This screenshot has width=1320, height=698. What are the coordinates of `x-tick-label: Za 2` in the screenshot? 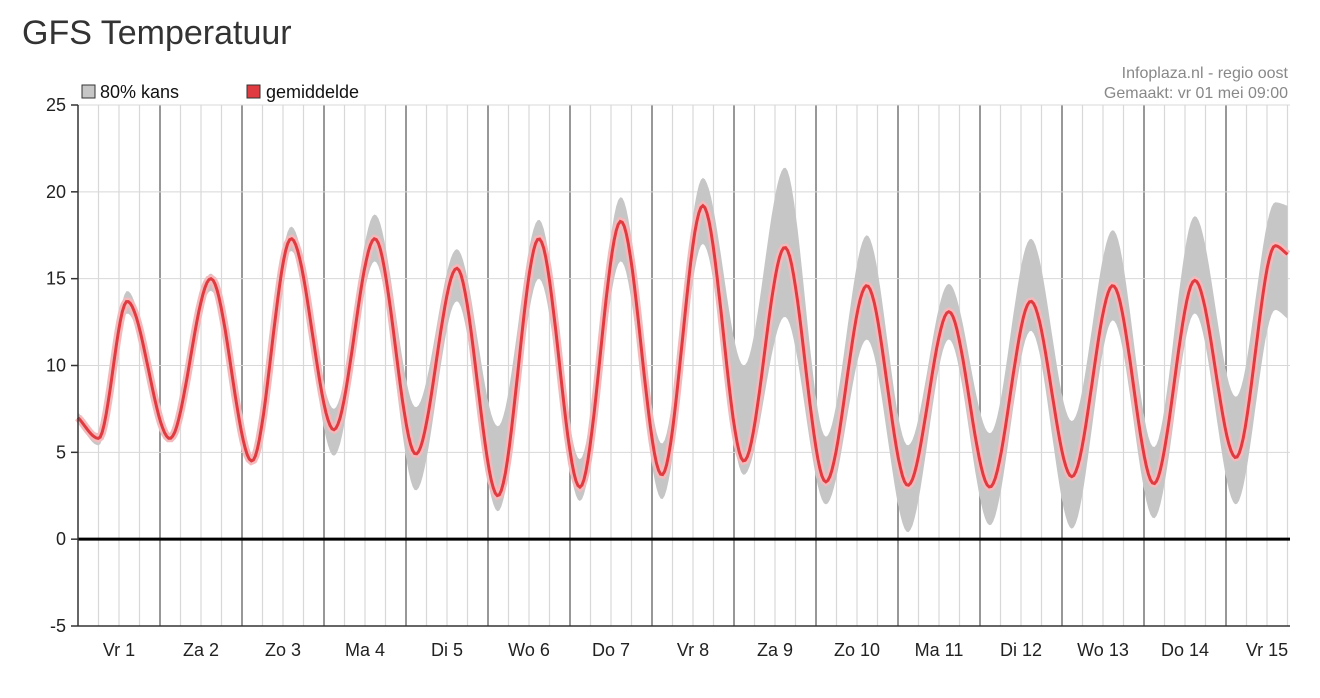 It's located at (201, 650).